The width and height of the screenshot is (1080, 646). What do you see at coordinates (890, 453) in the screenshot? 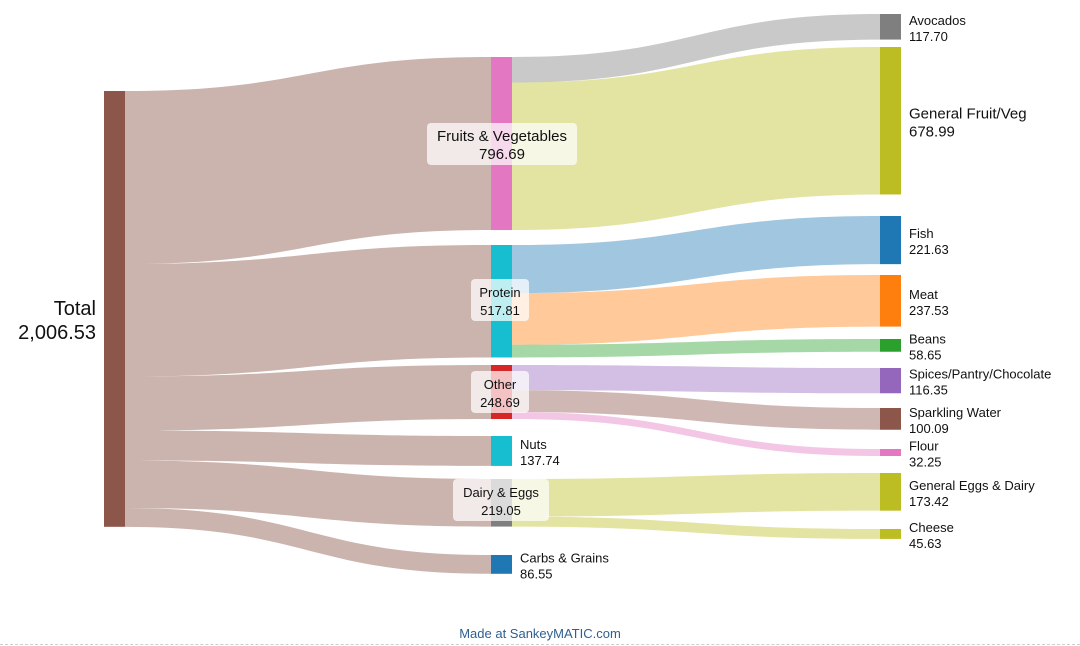
I see `node-flour` at bounding box center [890, 453].